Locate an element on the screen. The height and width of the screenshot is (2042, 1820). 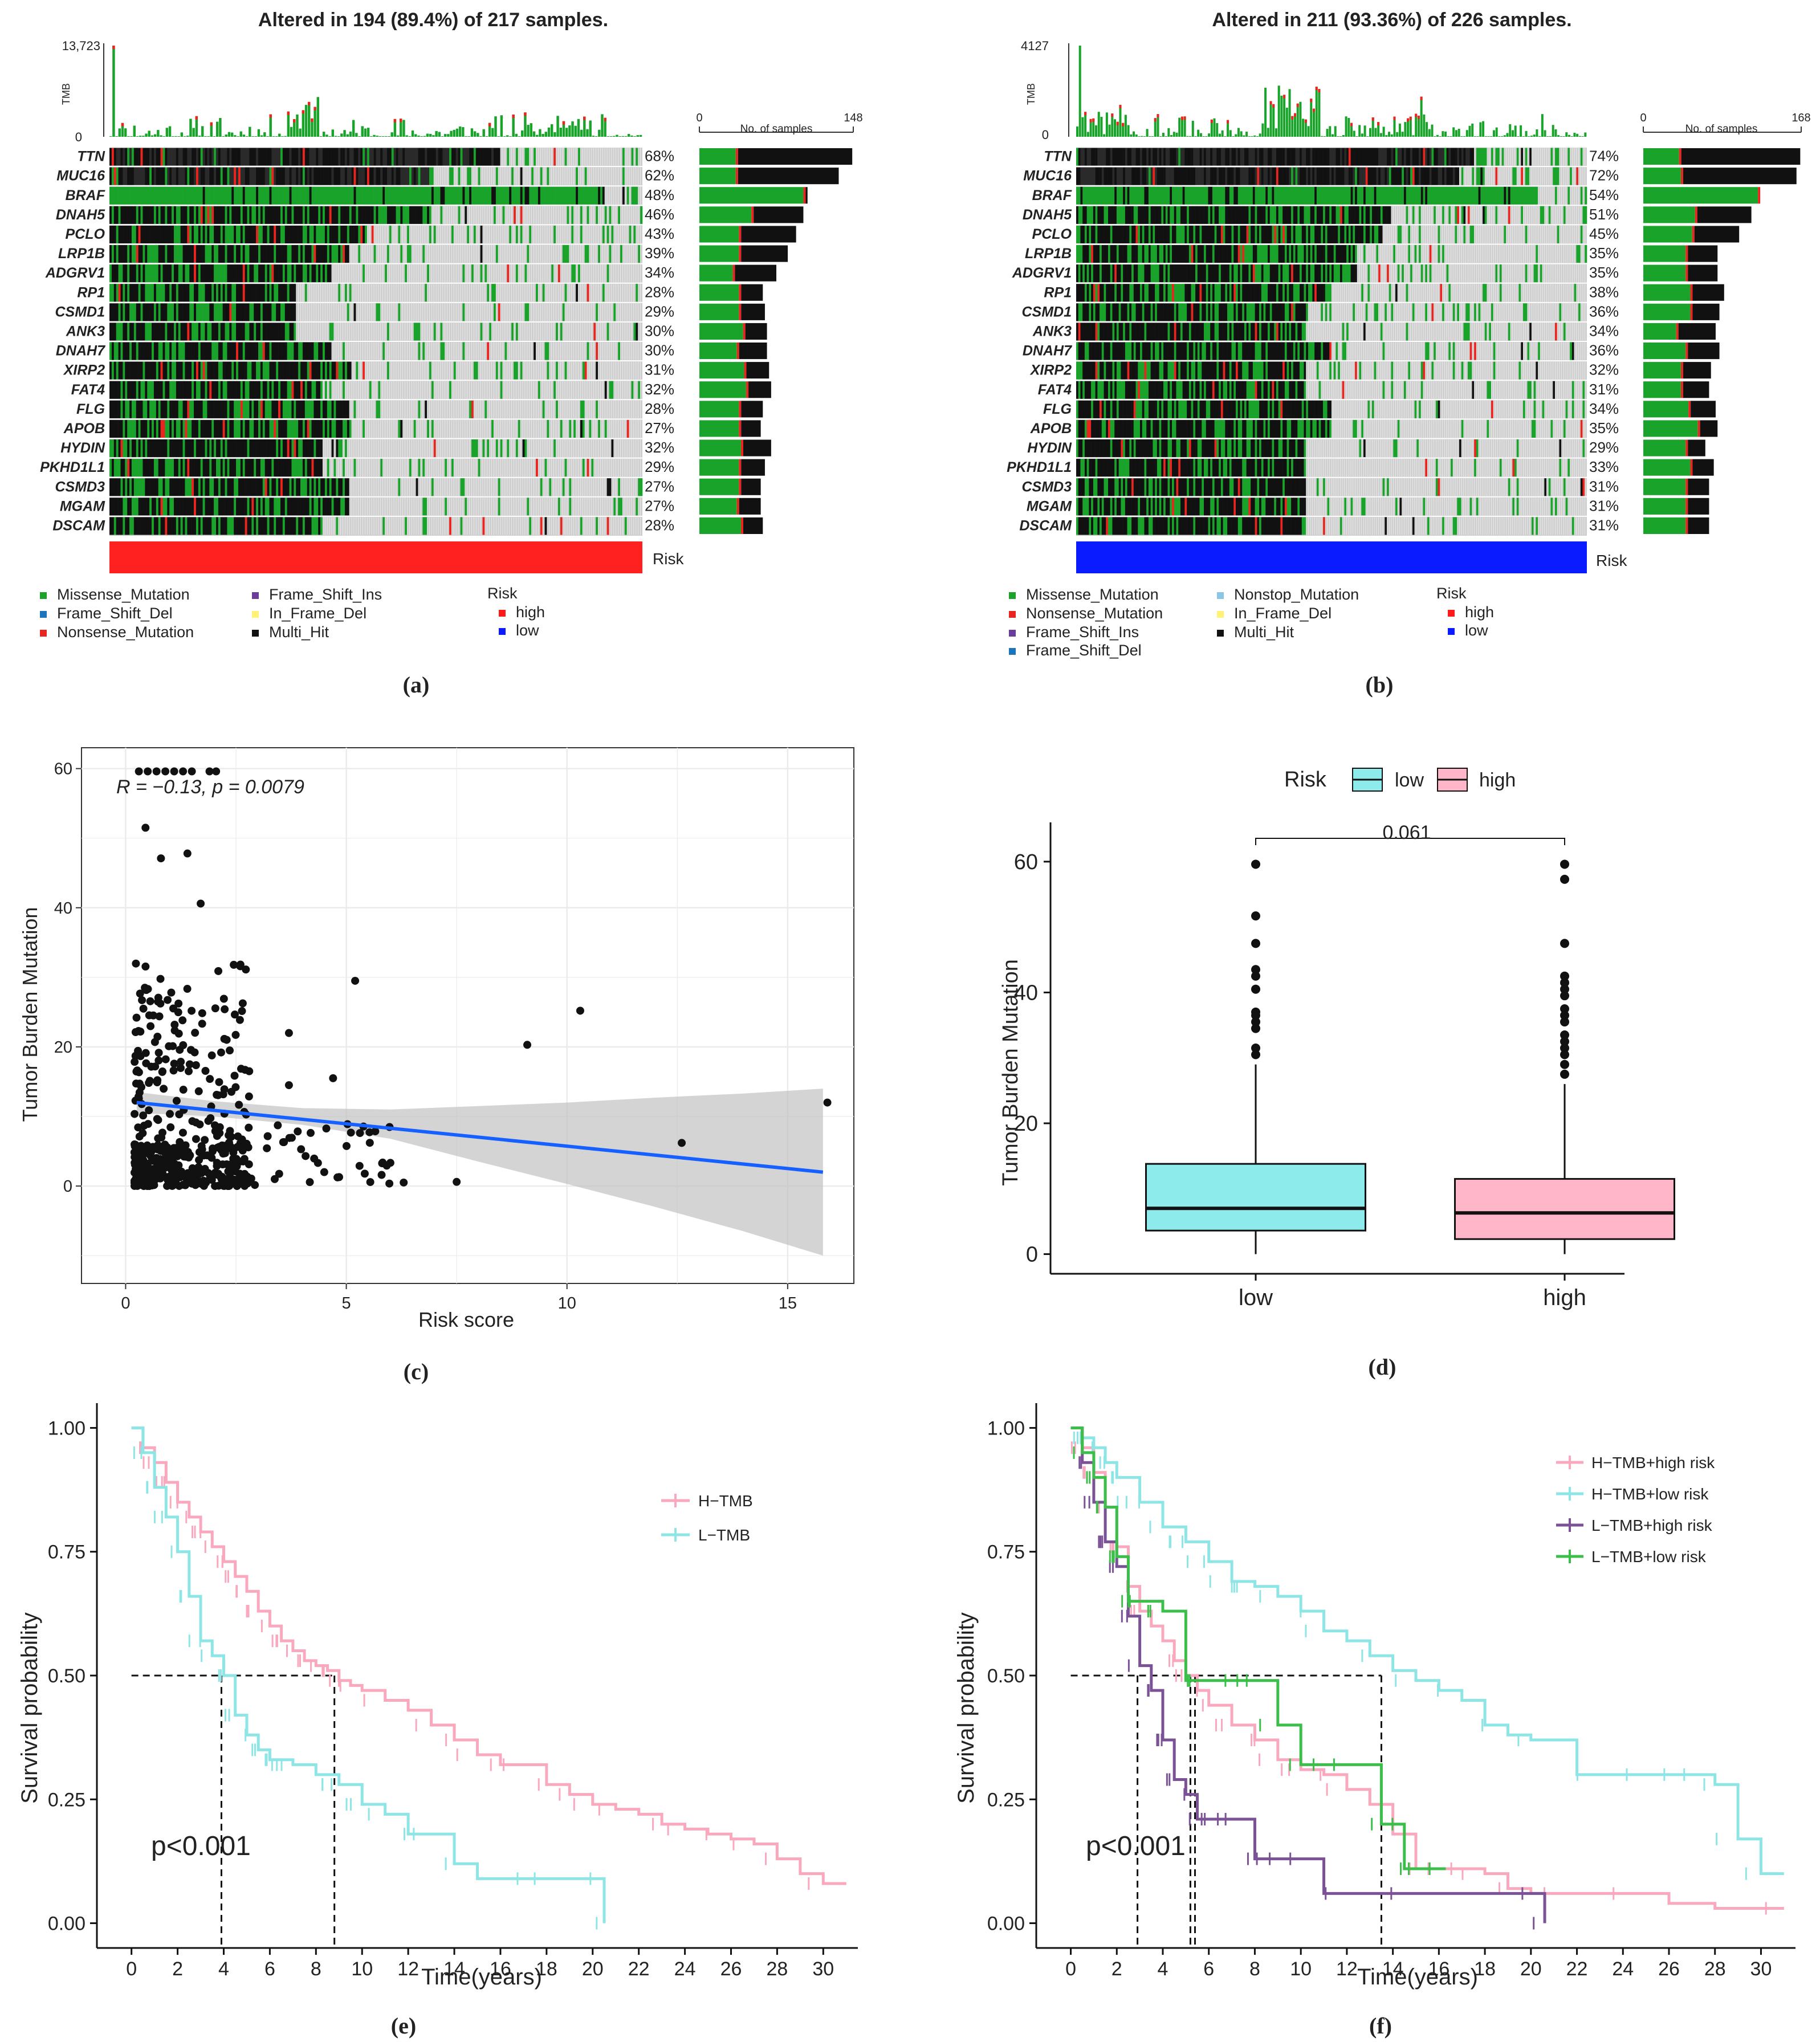
panel-a-tmb-bars is located at coordinates (375, 91).